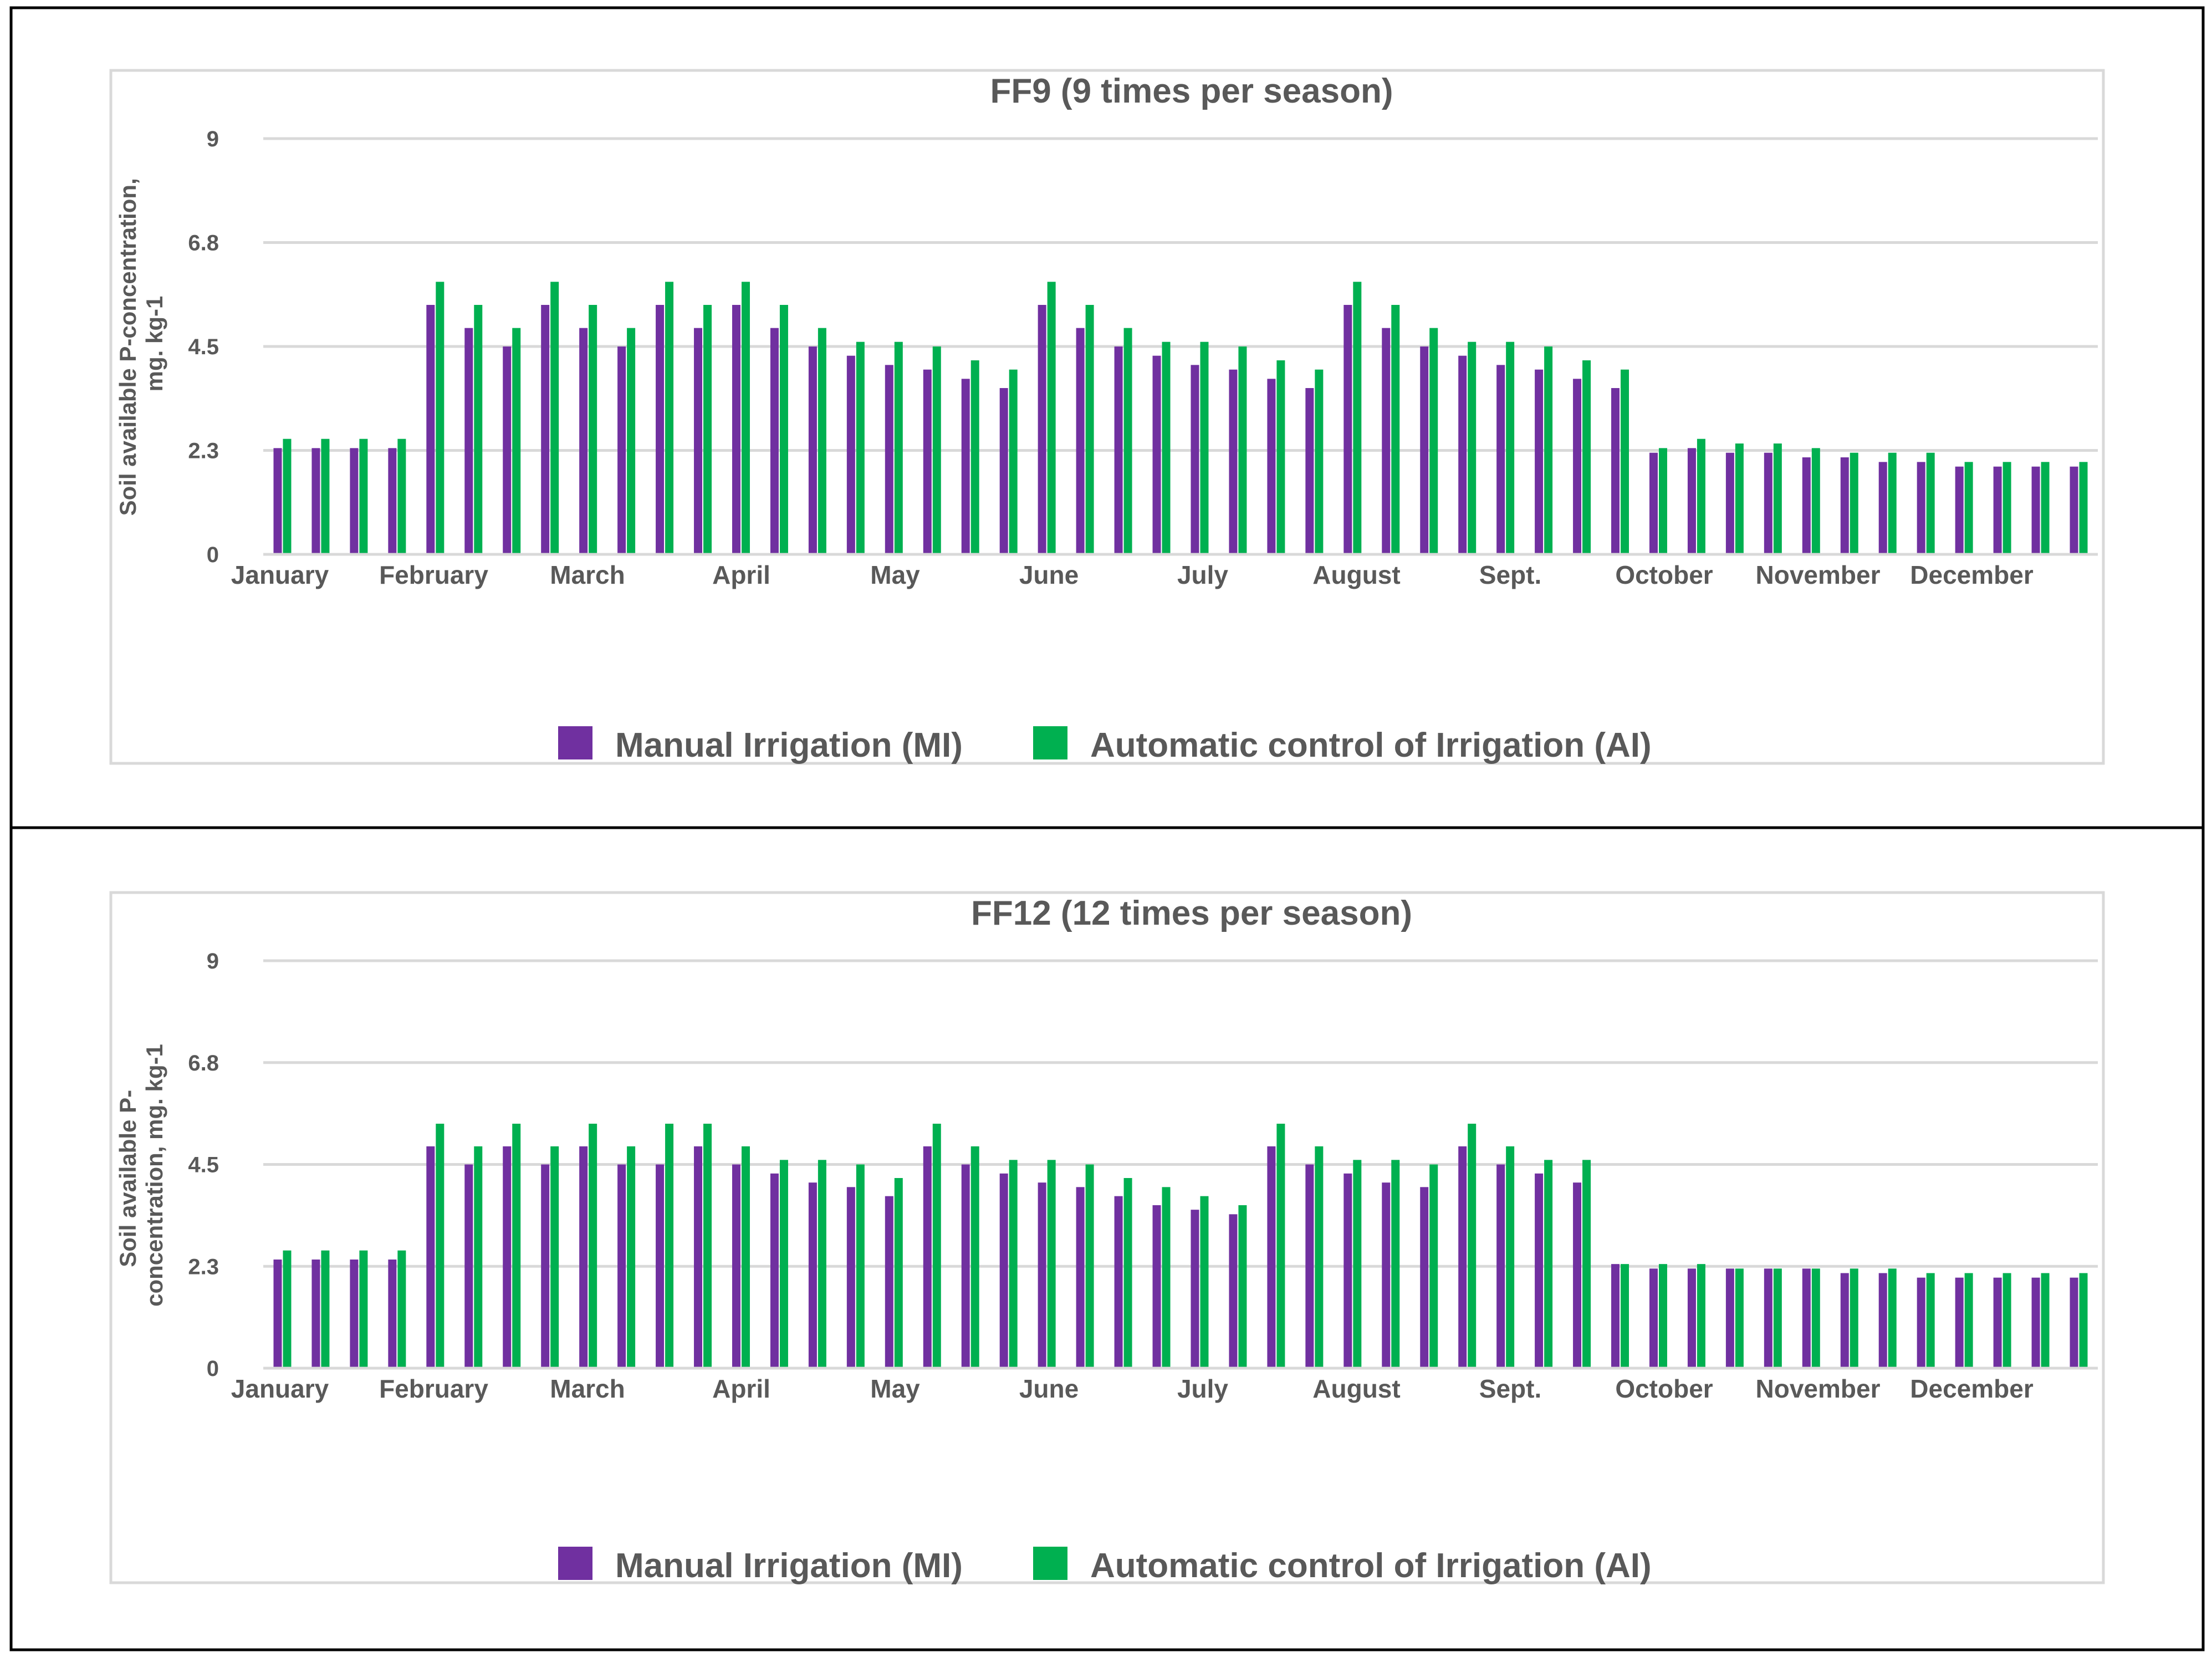 The height and width of the screenshot is (1657, 2212). What do you see at coordinates (1818, 1388) in the screenshot?
I see `month-label: November` at bounding box center [1818, 1388].